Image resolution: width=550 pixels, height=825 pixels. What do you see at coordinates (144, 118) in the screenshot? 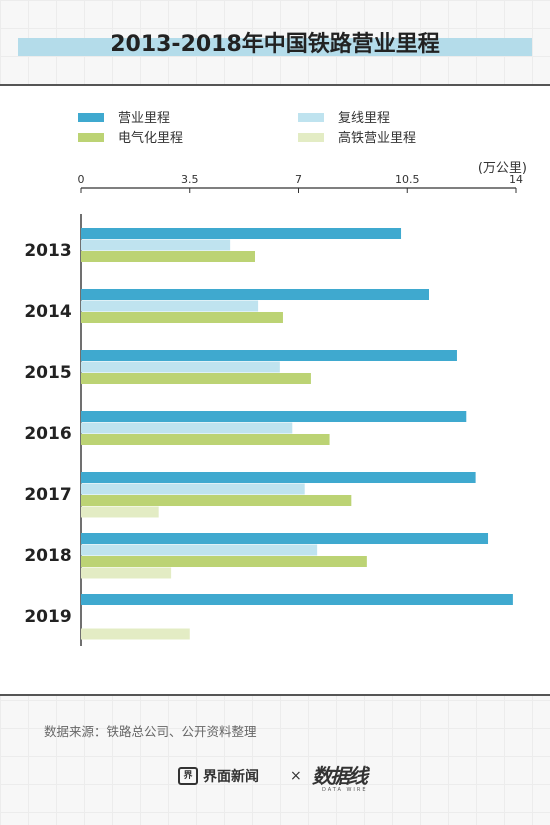
I see `legend-label: 营业里程` at bounding box center [144, 118].